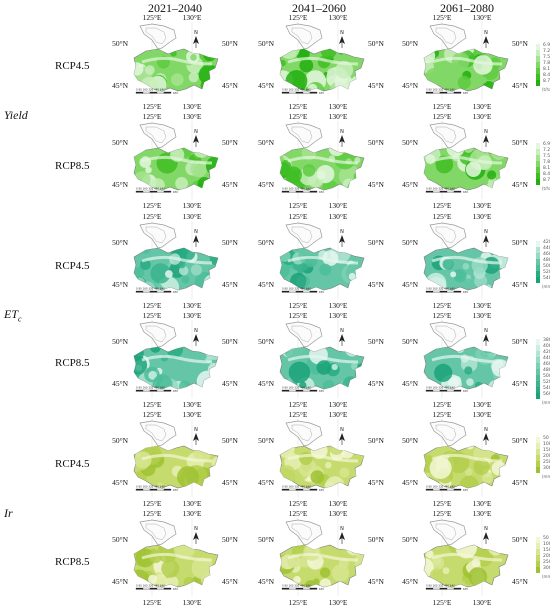  Describe the element at coordinates (546, 538) in the screenshot. I see `legend-label: 50` at that location.